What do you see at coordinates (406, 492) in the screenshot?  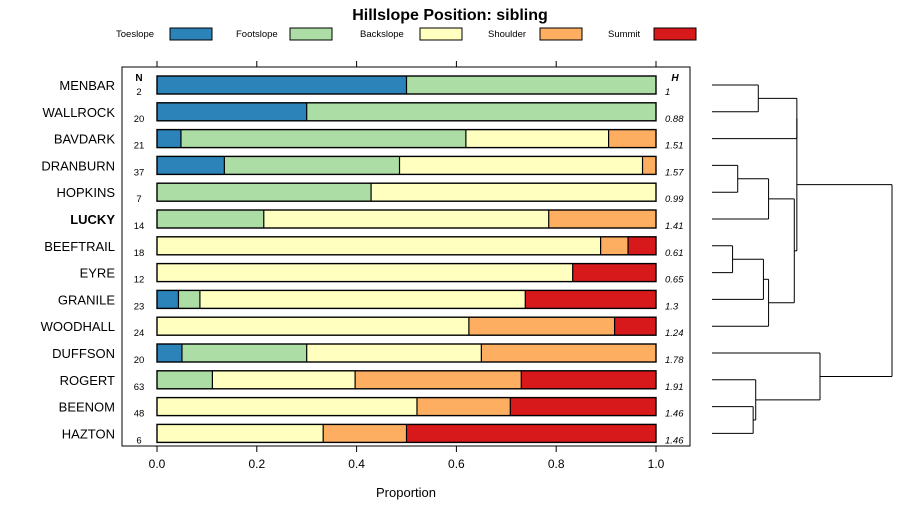 I see `x-axis-title: Proportion` at bounding box center [406, 492].